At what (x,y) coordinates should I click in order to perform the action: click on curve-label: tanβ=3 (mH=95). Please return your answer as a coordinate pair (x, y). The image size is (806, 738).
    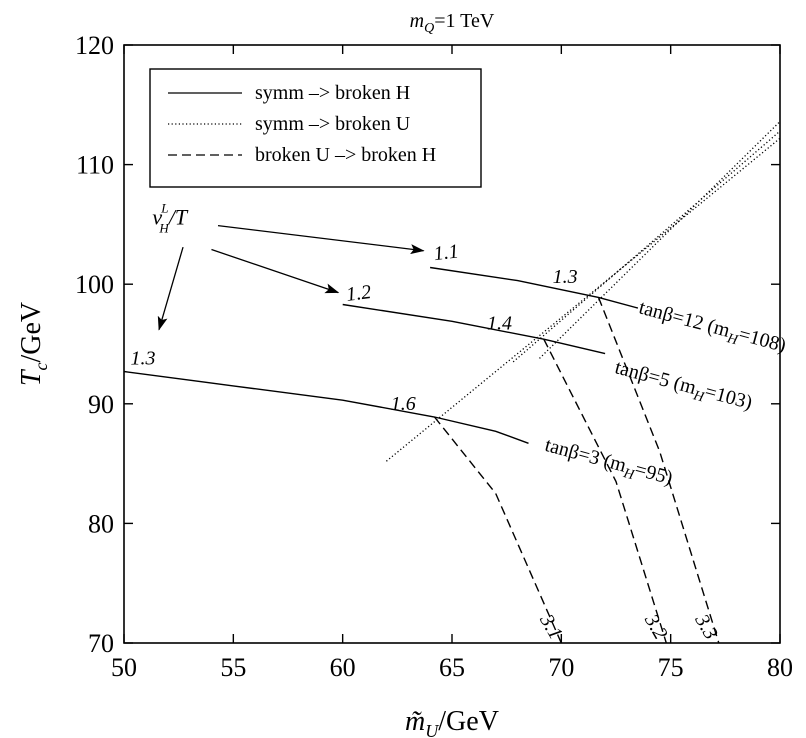
    Looking at the image, I should click on (608, 463).